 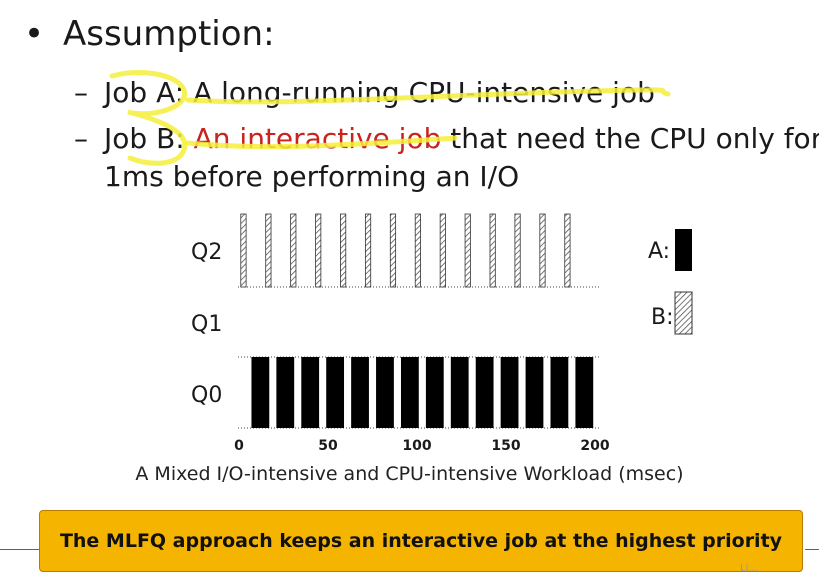 I want to click on x-ticks-group: 0 50 100 150 200, so click(x=422, y=446).